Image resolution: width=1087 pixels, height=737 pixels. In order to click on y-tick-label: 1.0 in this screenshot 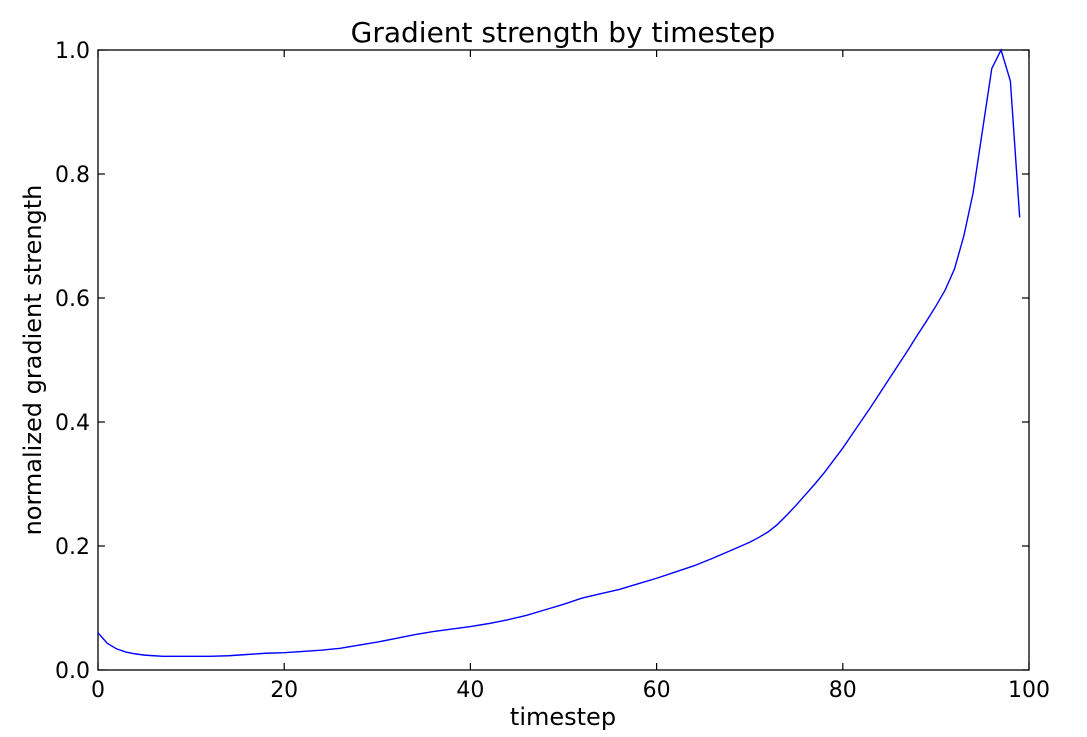, I will do `click(72, 51)`.